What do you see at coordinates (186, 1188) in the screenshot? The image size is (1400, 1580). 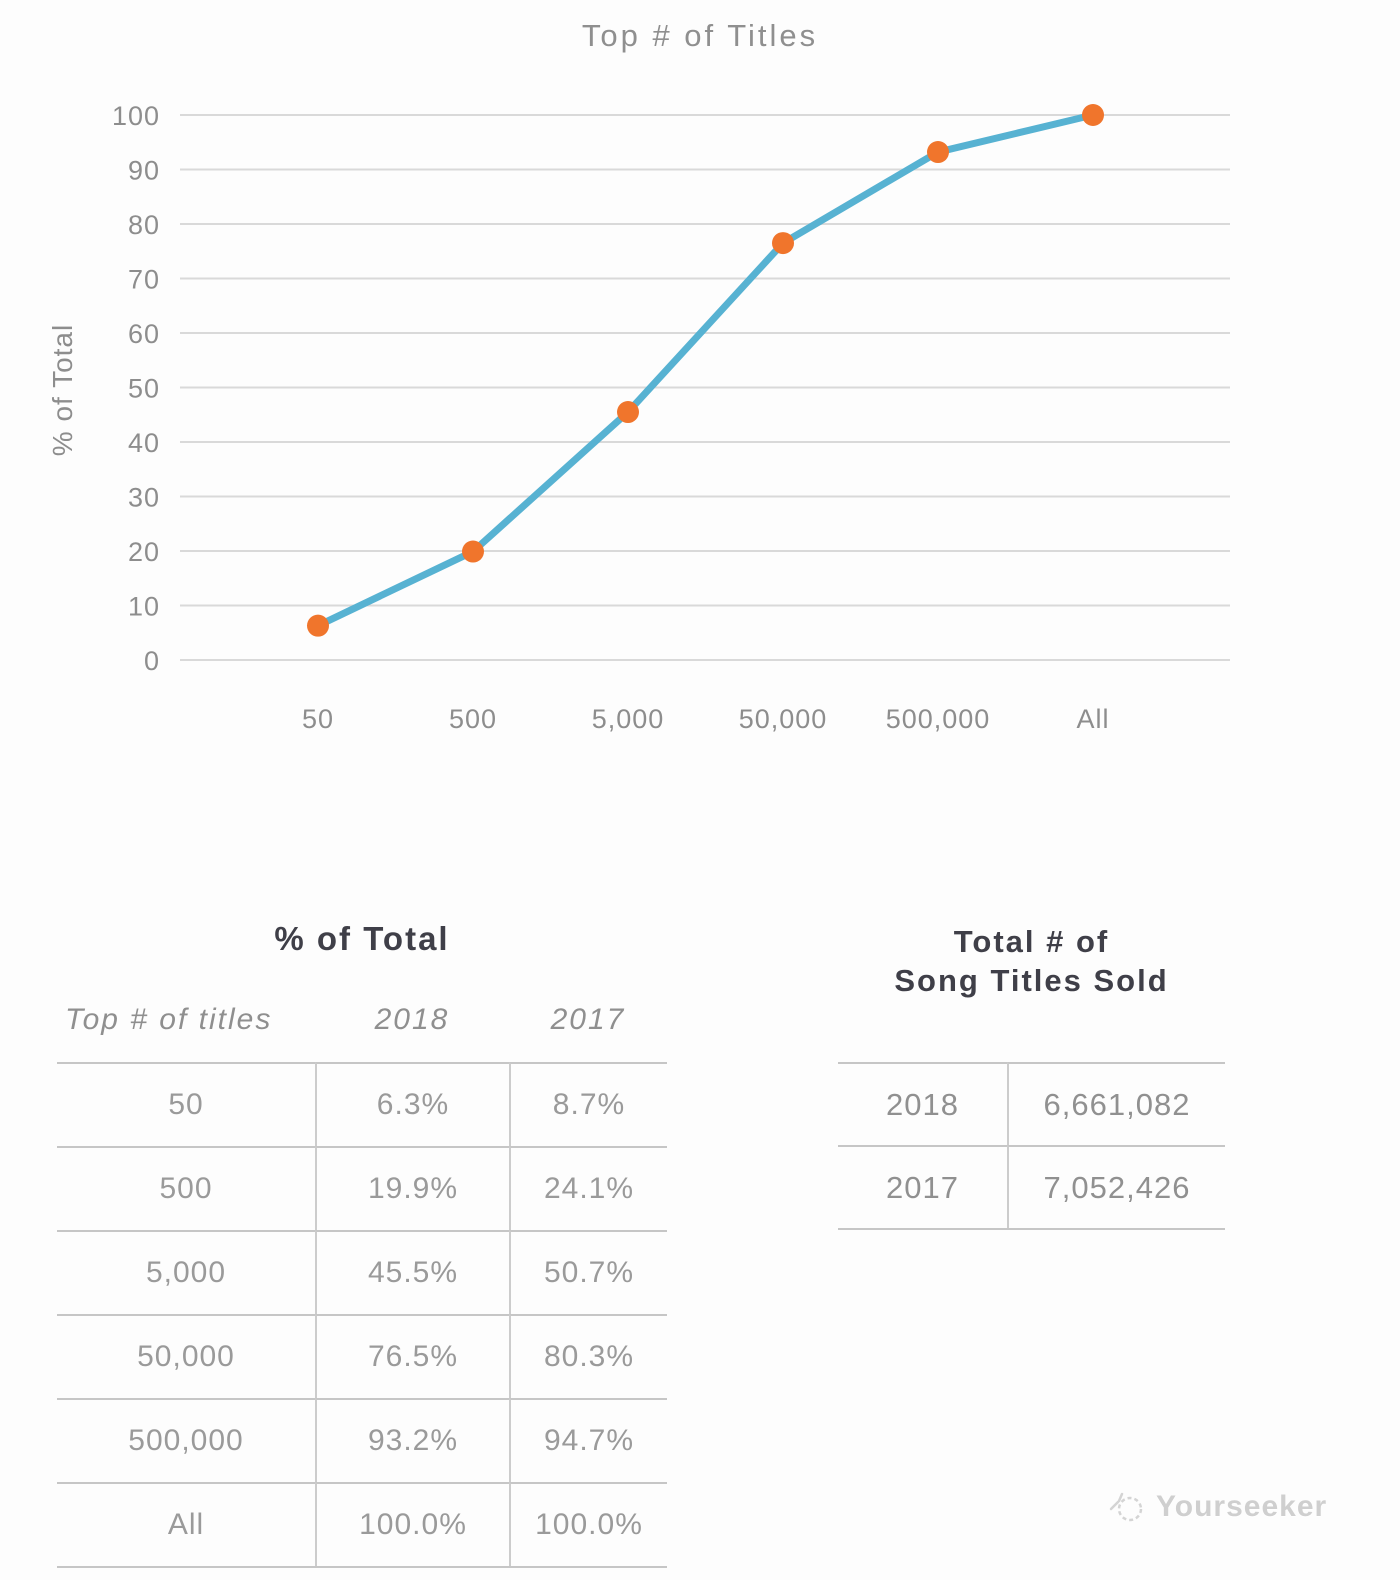 I see `row-label-cell: 500` at bounding box center [186, 1188].